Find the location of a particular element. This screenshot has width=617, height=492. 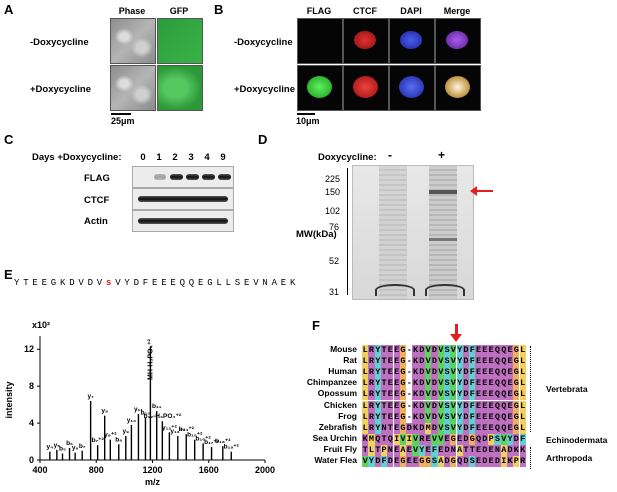

peak-label: b₁₉⁺² is located at coordinates (232, 447).